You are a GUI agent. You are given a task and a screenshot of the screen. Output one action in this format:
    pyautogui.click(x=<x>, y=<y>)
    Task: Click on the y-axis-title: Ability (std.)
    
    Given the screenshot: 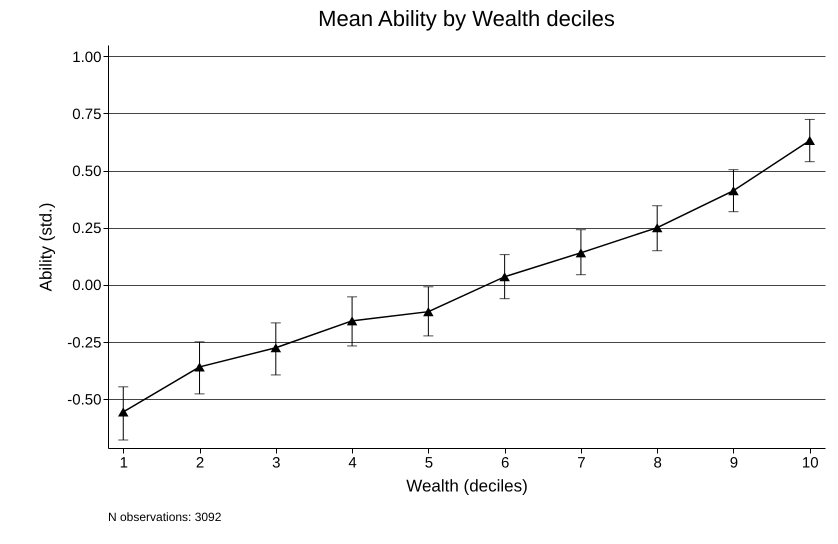 What is the action you would take?
    pyautogui.click(x=46, y=247)
    